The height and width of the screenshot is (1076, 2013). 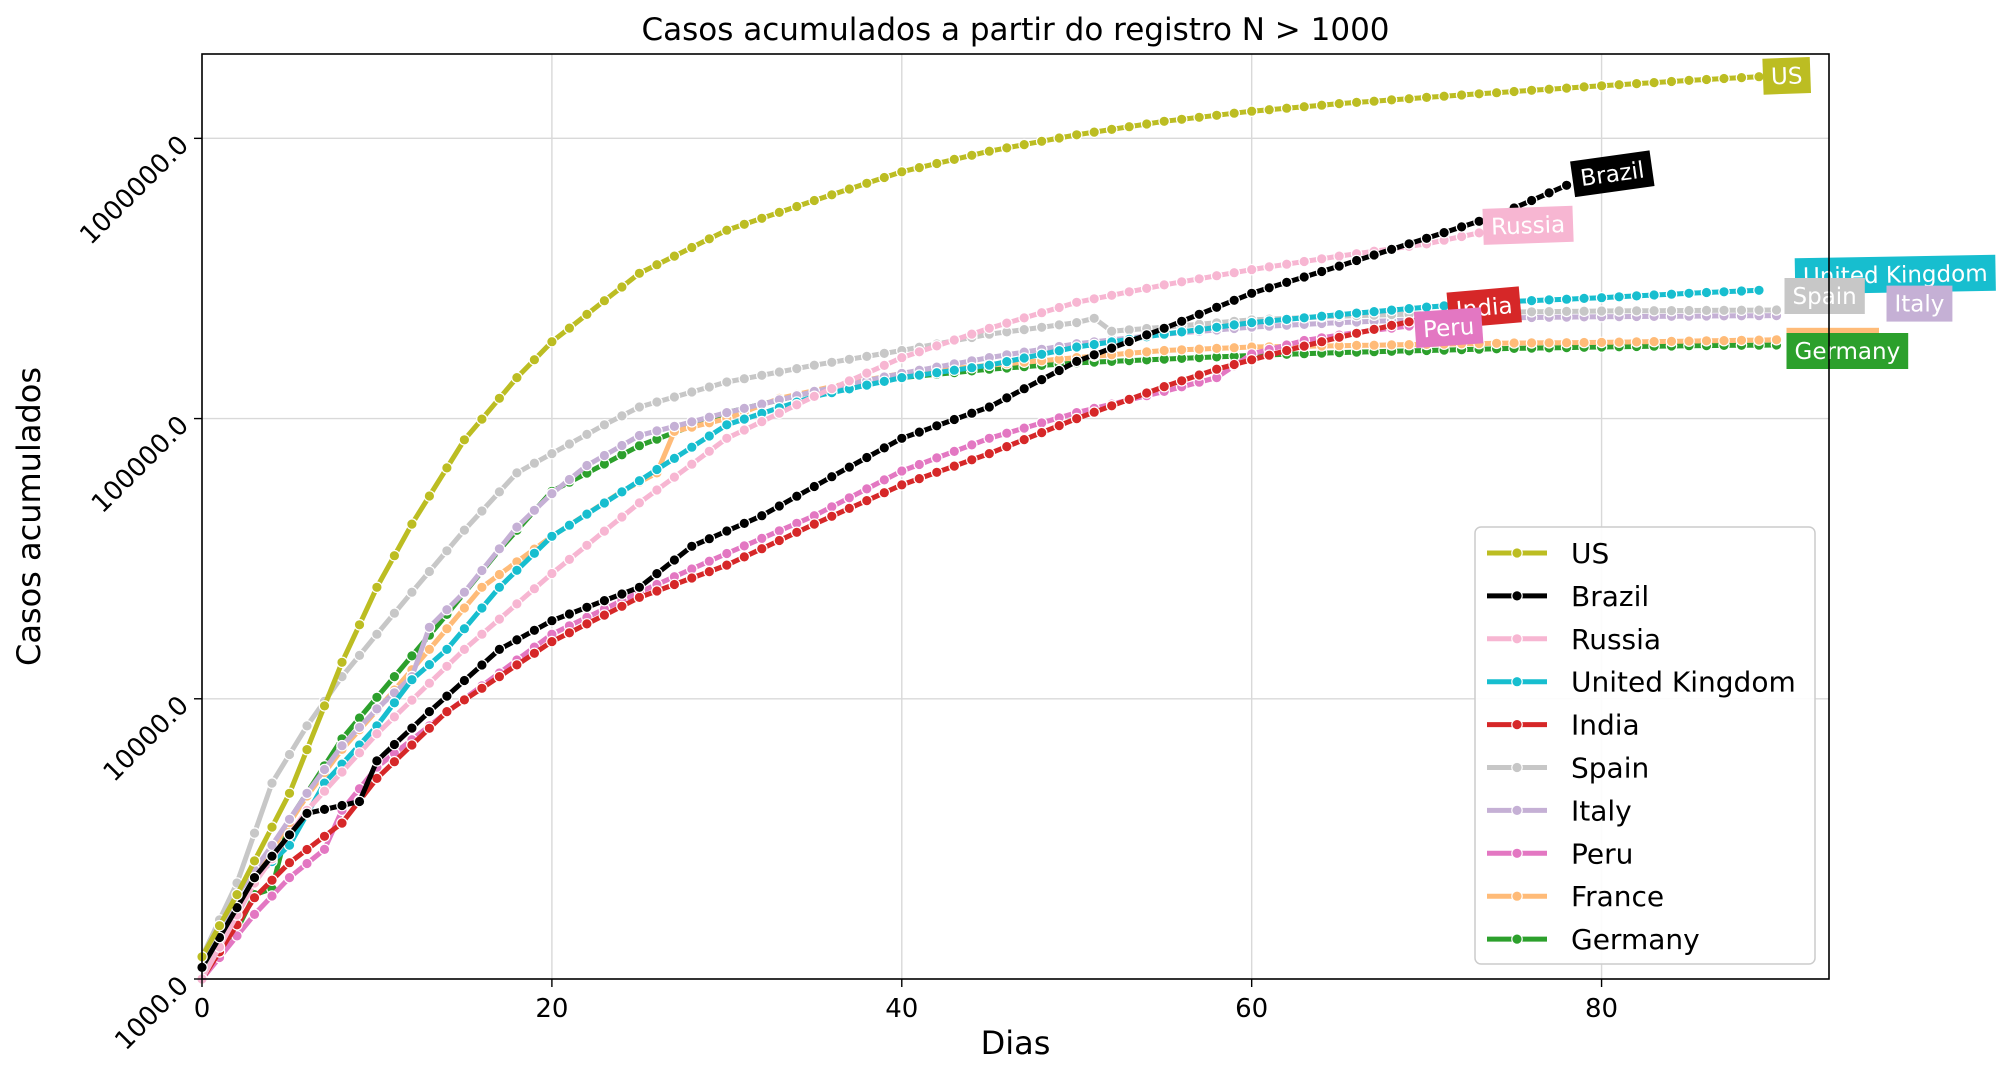 I want to click on legend-label: Brazil, so click(x=1610, y=596).